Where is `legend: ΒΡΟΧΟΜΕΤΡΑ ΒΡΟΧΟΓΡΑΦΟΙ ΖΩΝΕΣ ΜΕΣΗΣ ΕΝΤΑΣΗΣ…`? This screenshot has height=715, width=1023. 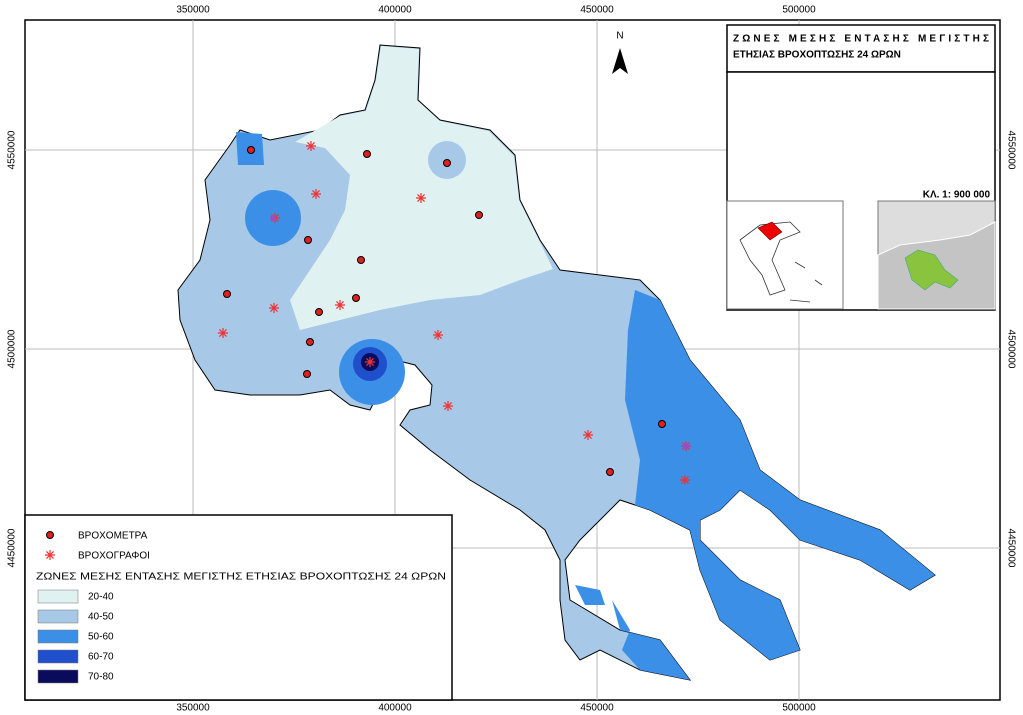 legend: ΒΡΟΧΟΜΕΤΡΑ ΒΡΟΧΟΓΡΑΦΟΙ ΖΩΝΕΣ ΜΕΣΗΣ ΕΝΤΑΣΗΣ… is located at coordinates (241, 607).